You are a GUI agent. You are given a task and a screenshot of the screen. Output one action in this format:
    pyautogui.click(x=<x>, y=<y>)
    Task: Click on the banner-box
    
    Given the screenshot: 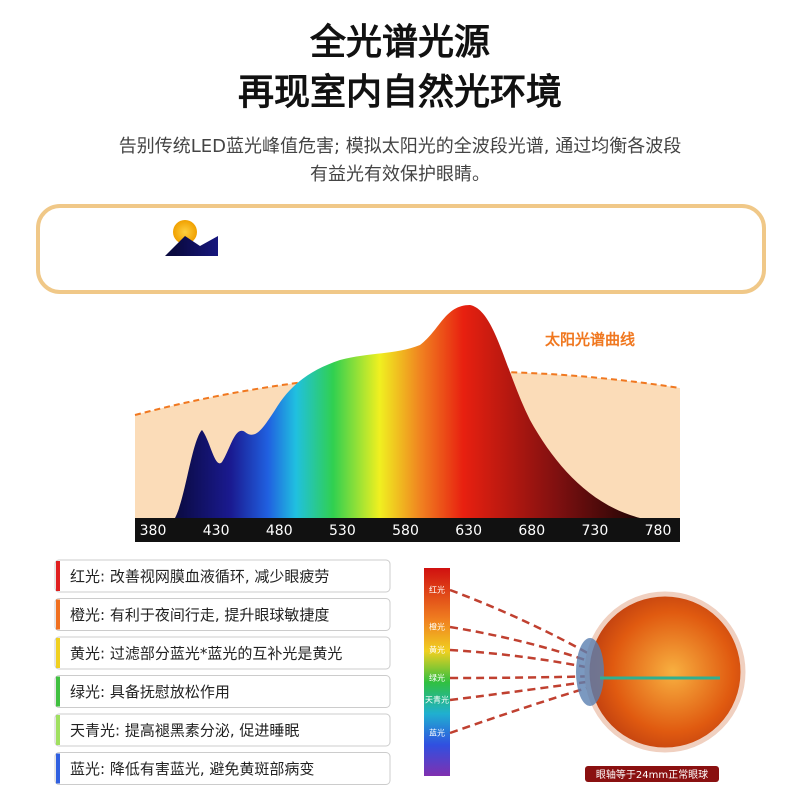 What is the action you would take?
    pyautogui.click(x=401, y=249)
    